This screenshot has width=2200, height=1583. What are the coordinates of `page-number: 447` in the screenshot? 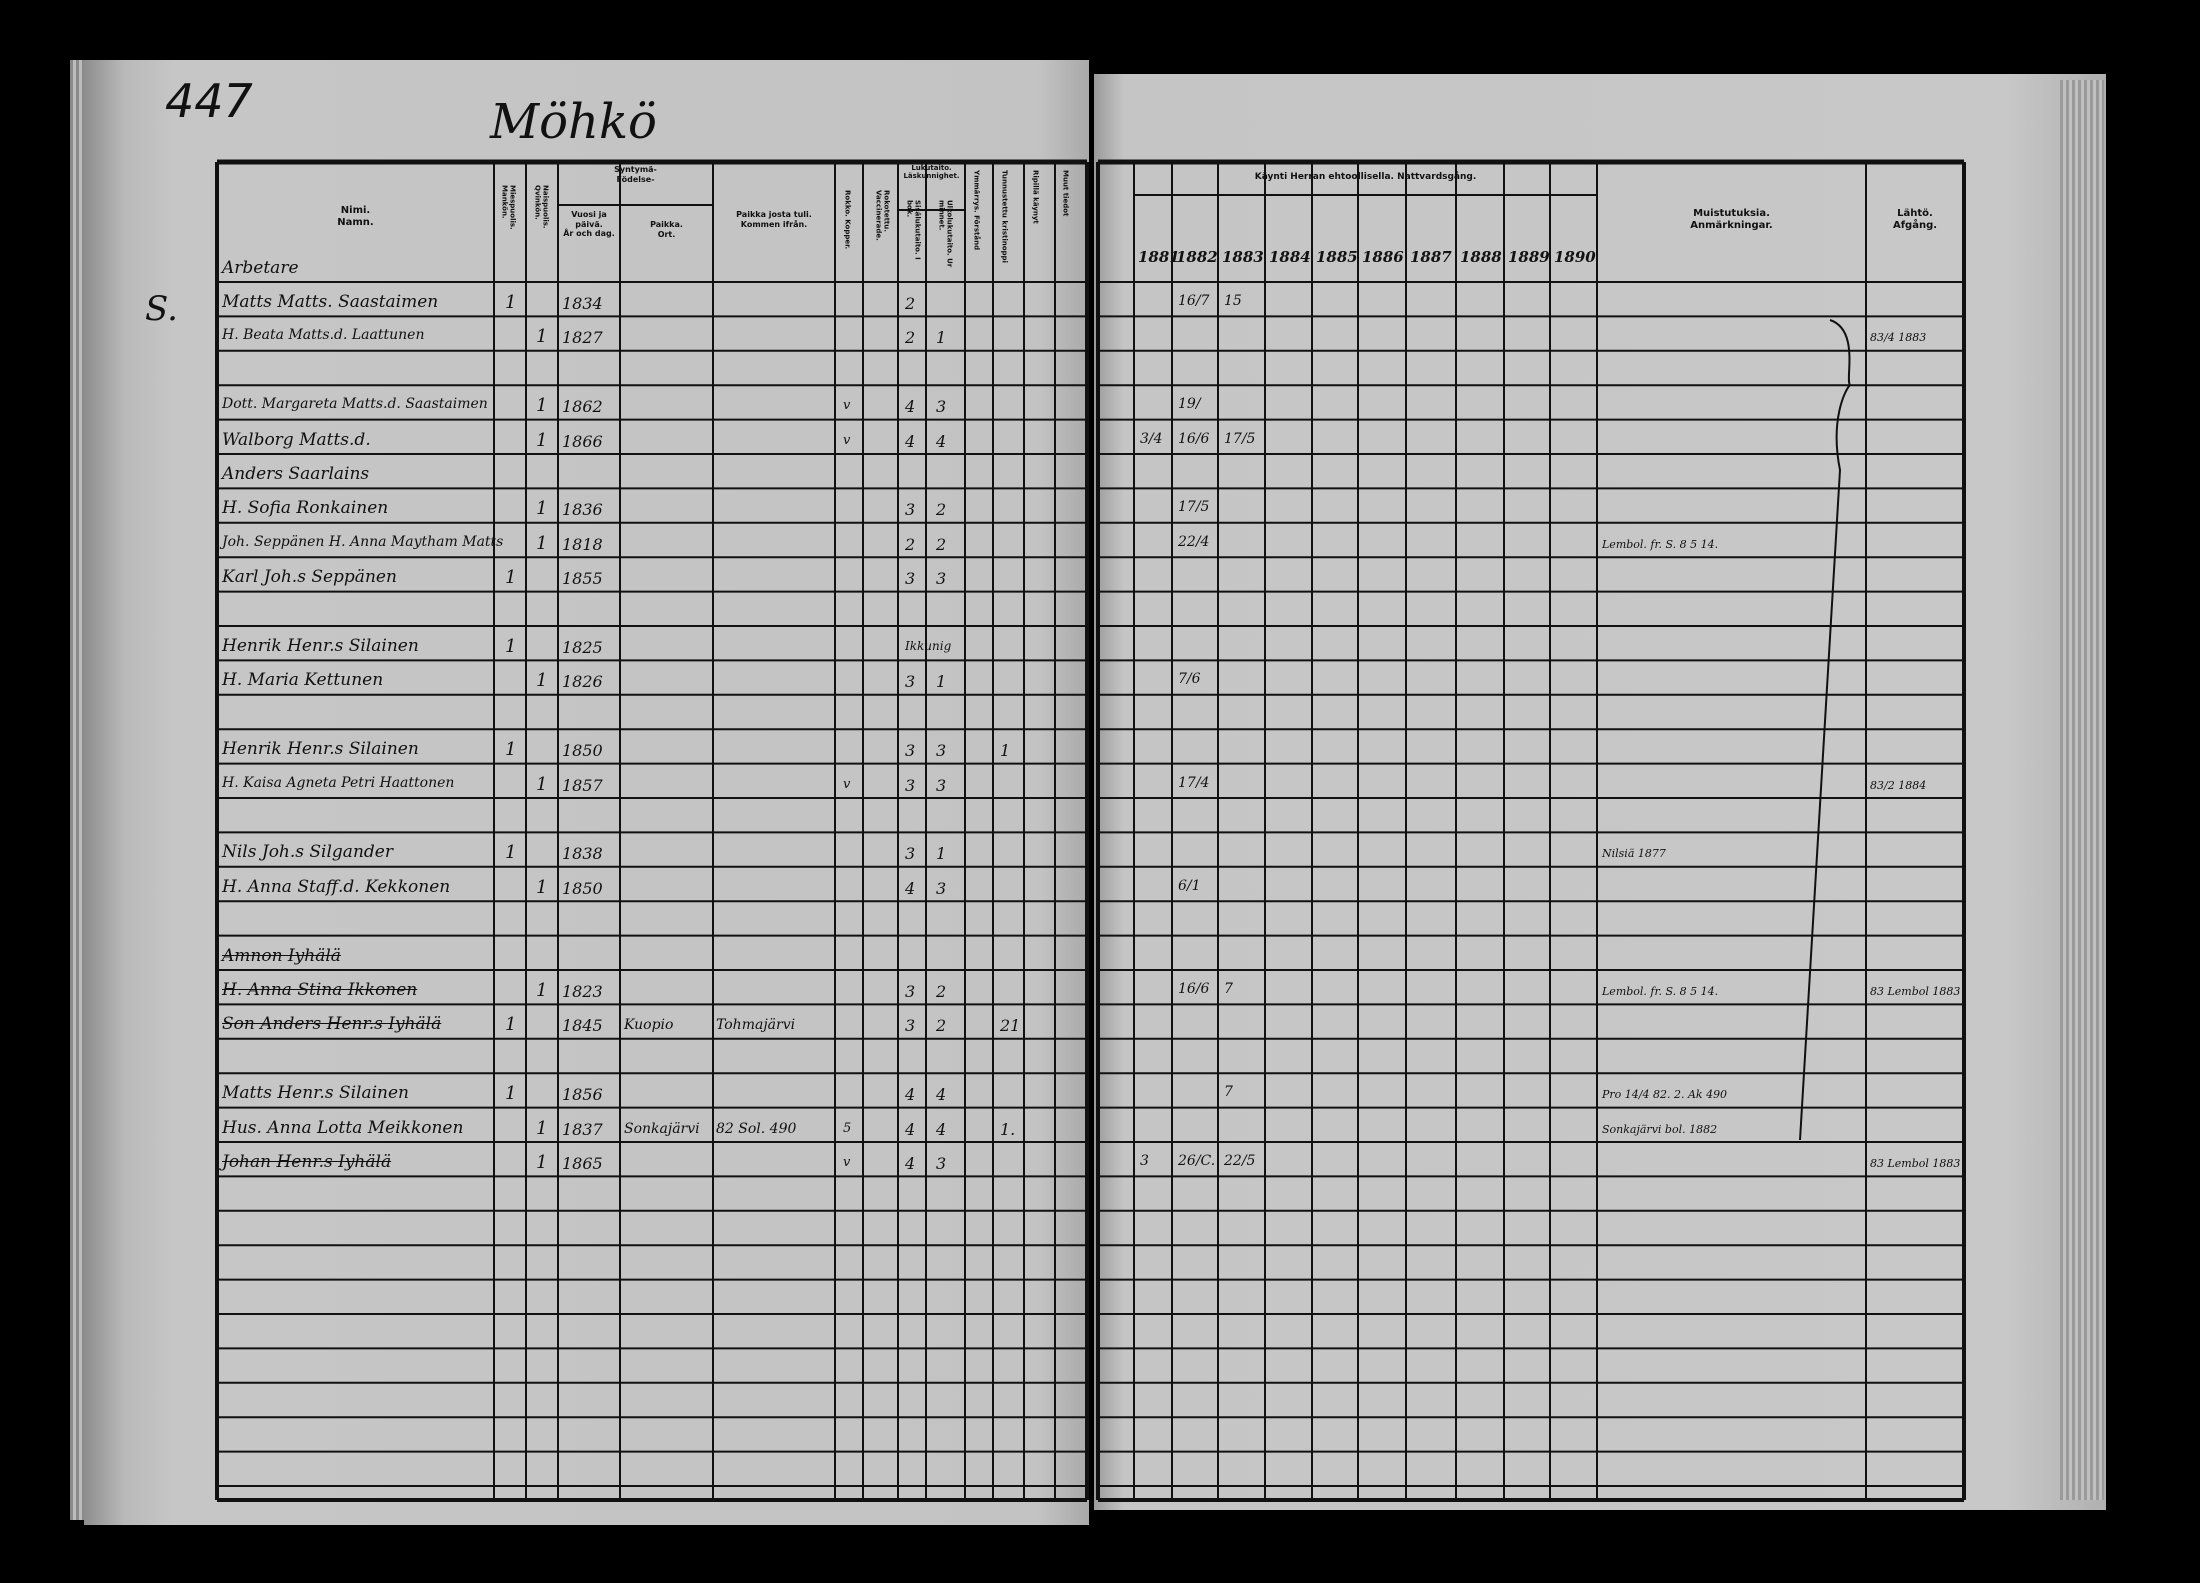 It's located at (209, 101).